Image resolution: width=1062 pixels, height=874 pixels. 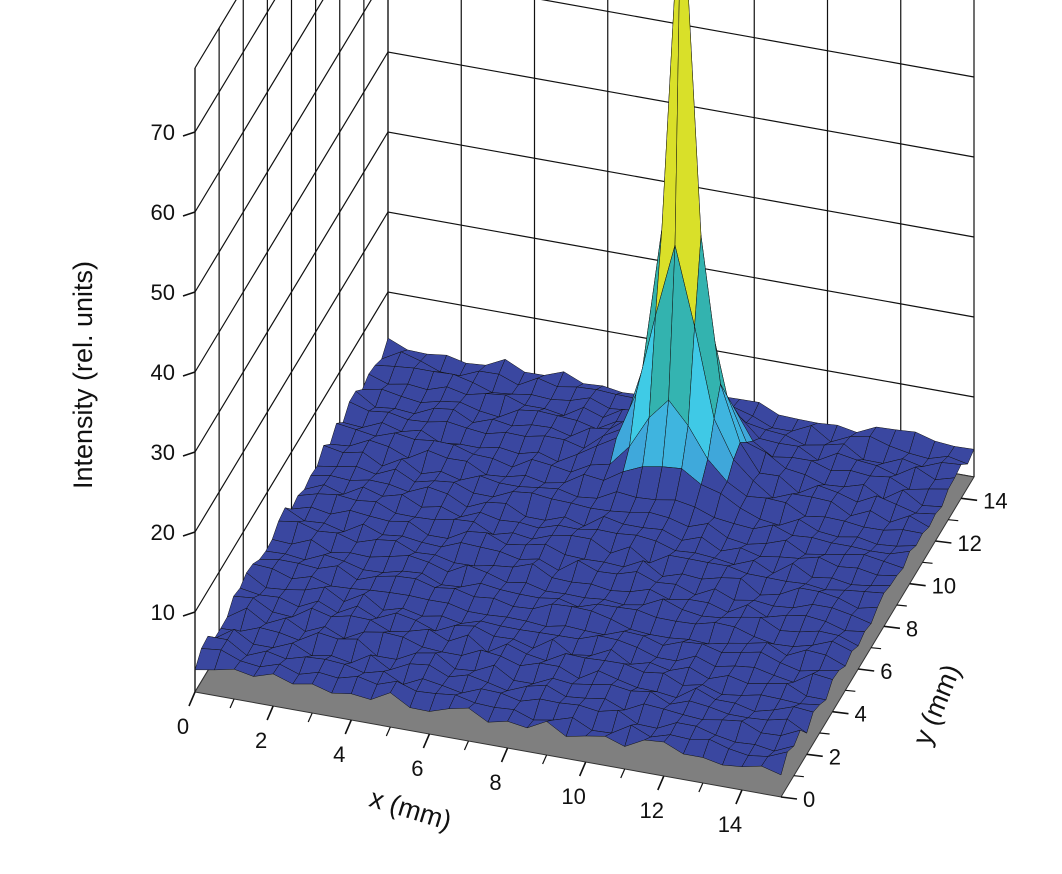 I want to click on z-tick-label: 70, so click(x=163, y=132).